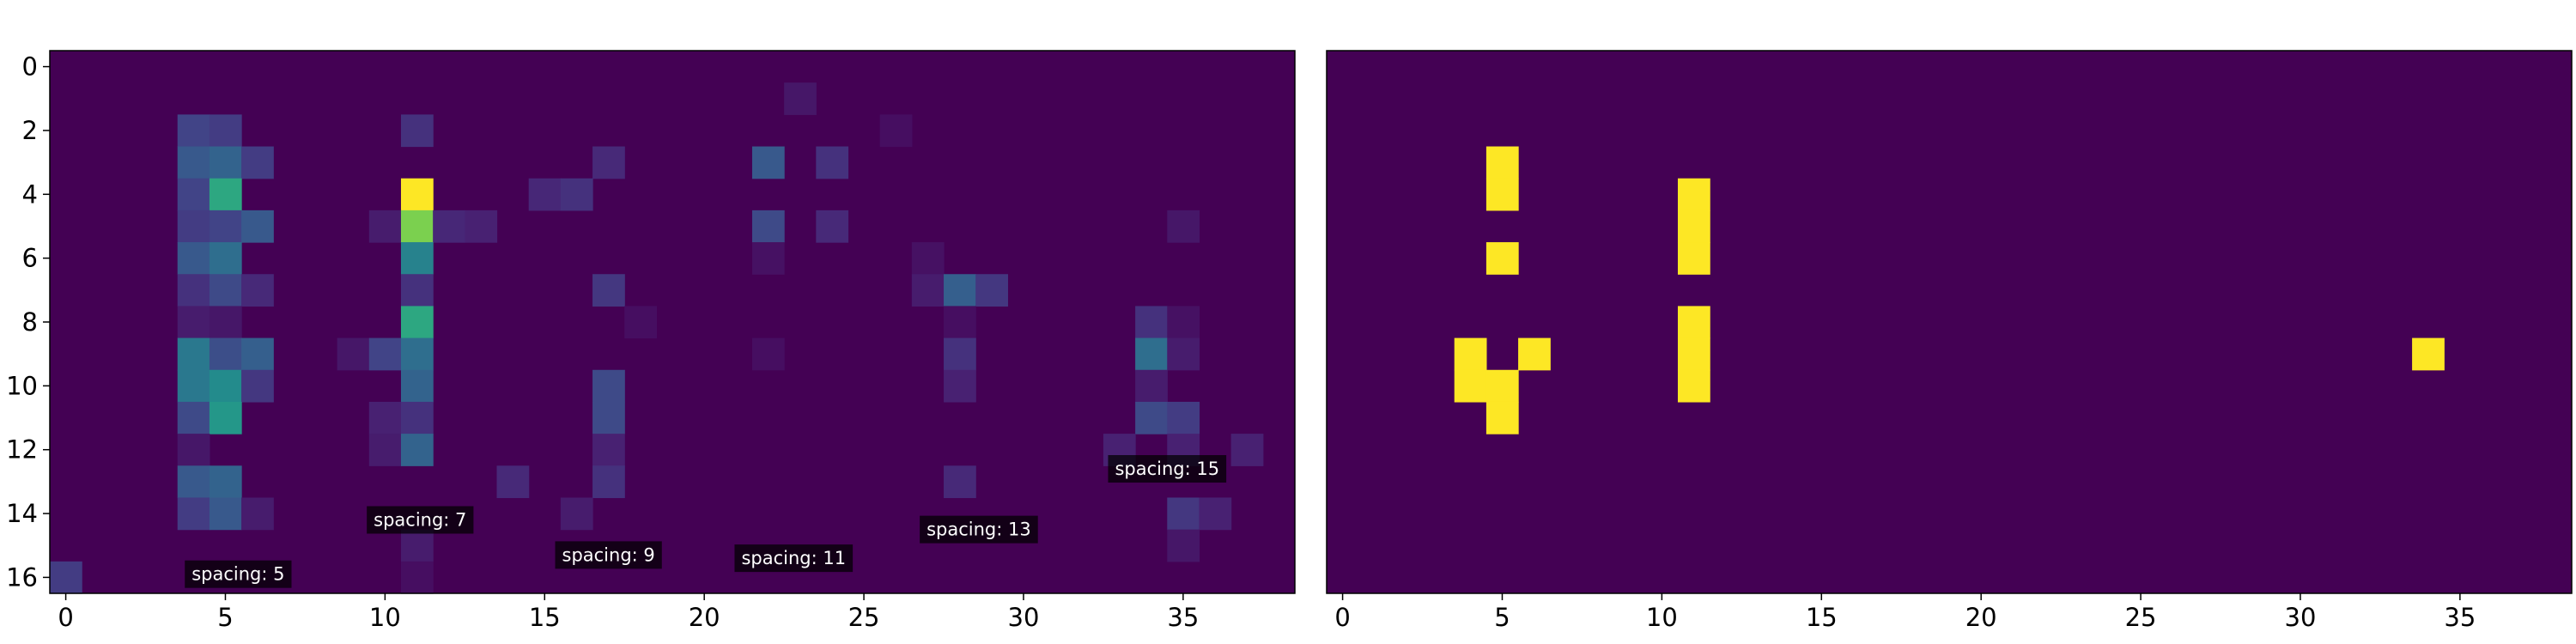 This screenshot has width=2576, height=644. Describe the element at coordinates (30, 194) in the screenshot. I see `y-tick-label: 4` at that location.